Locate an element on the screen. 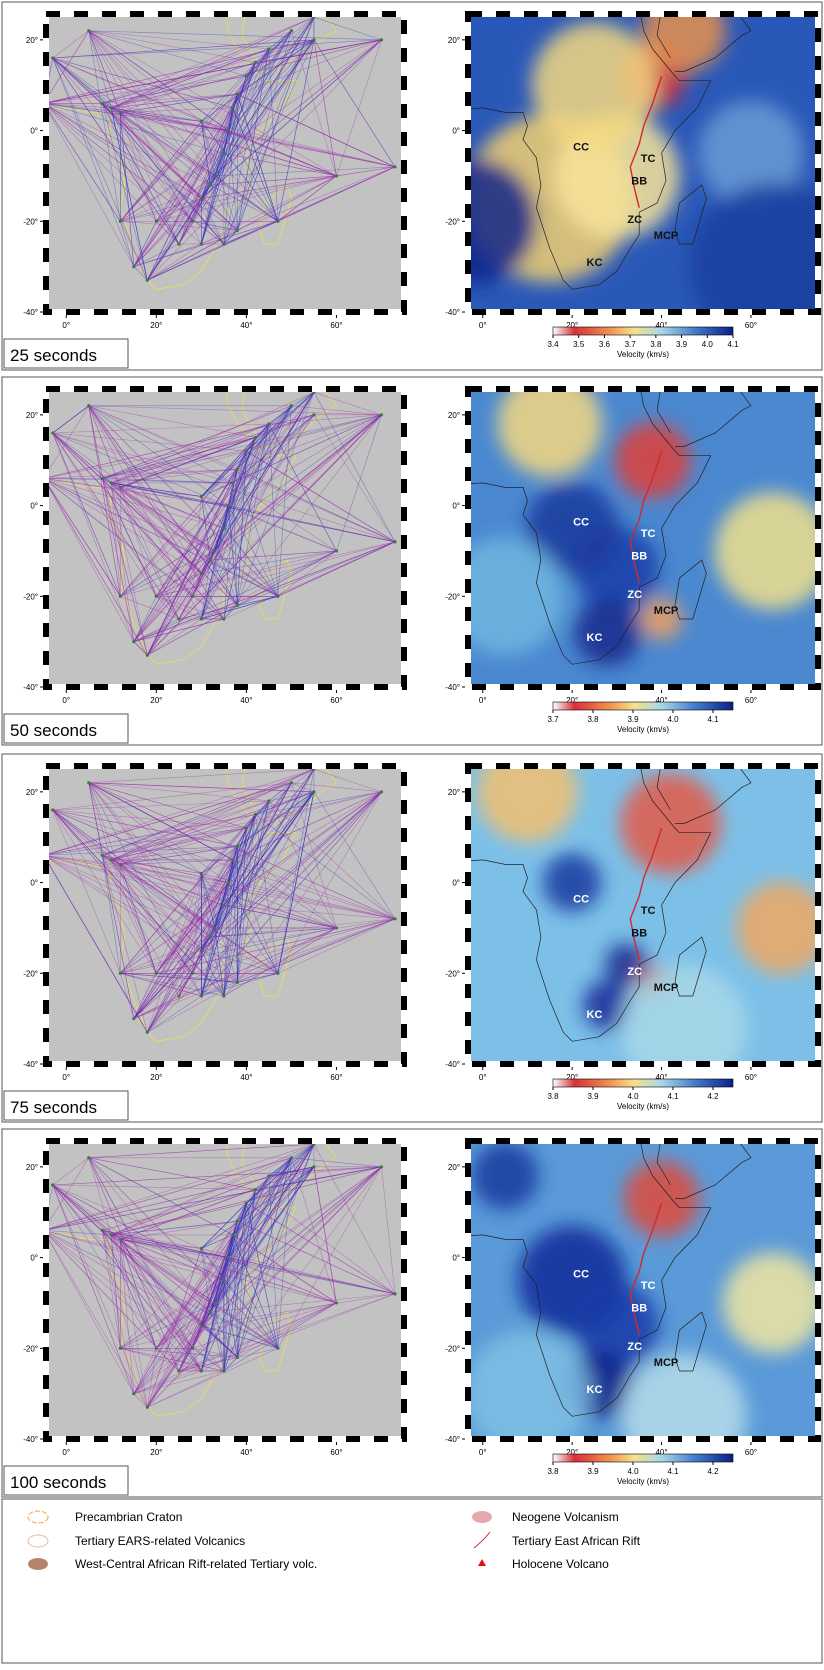 This screenshot has height=1670, width=824. velocity-map is located at coordinates (643, 915).